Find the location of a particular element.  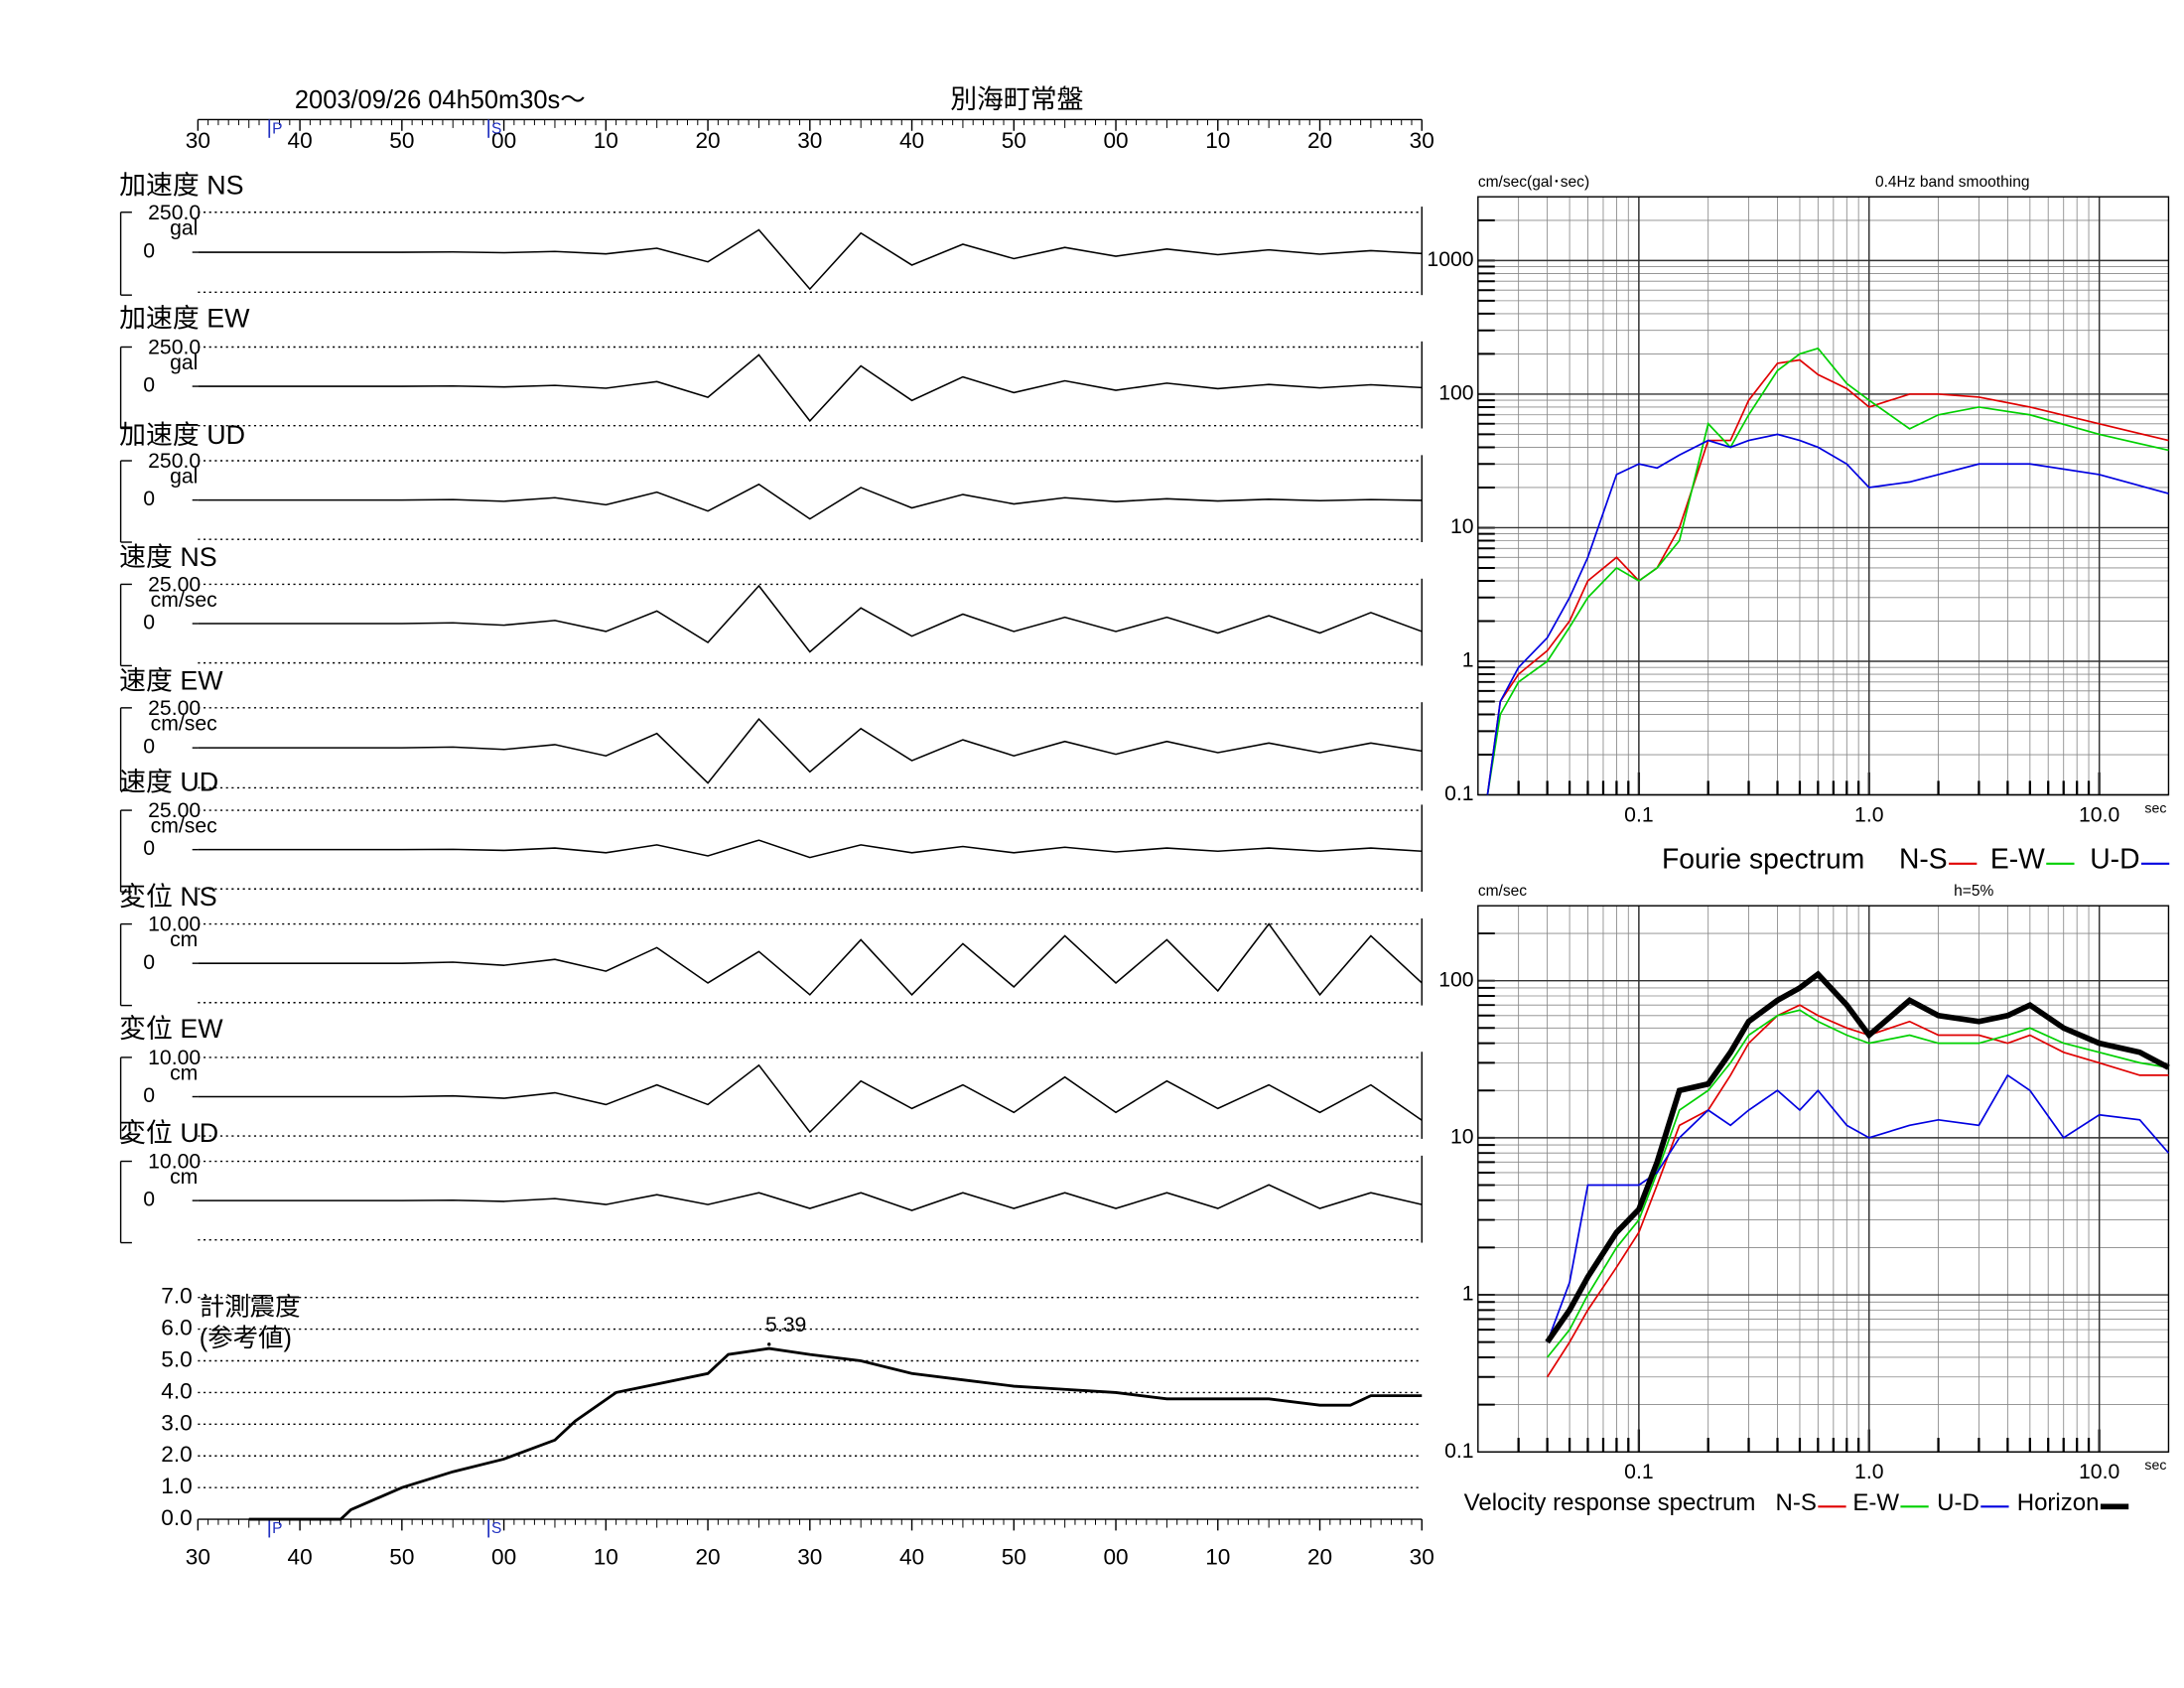

y-tick-label: 2.0 is located at coordinates (176, 1454).